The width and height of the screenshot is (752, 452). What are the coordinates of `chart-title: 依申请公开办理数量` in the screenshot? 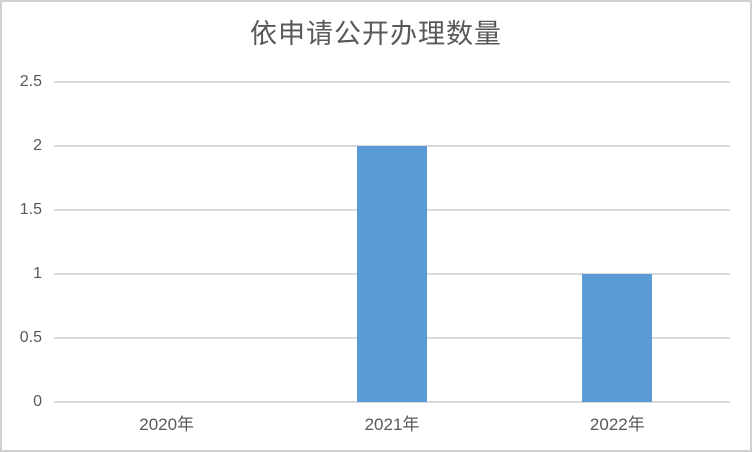 It's located at (376, 34).